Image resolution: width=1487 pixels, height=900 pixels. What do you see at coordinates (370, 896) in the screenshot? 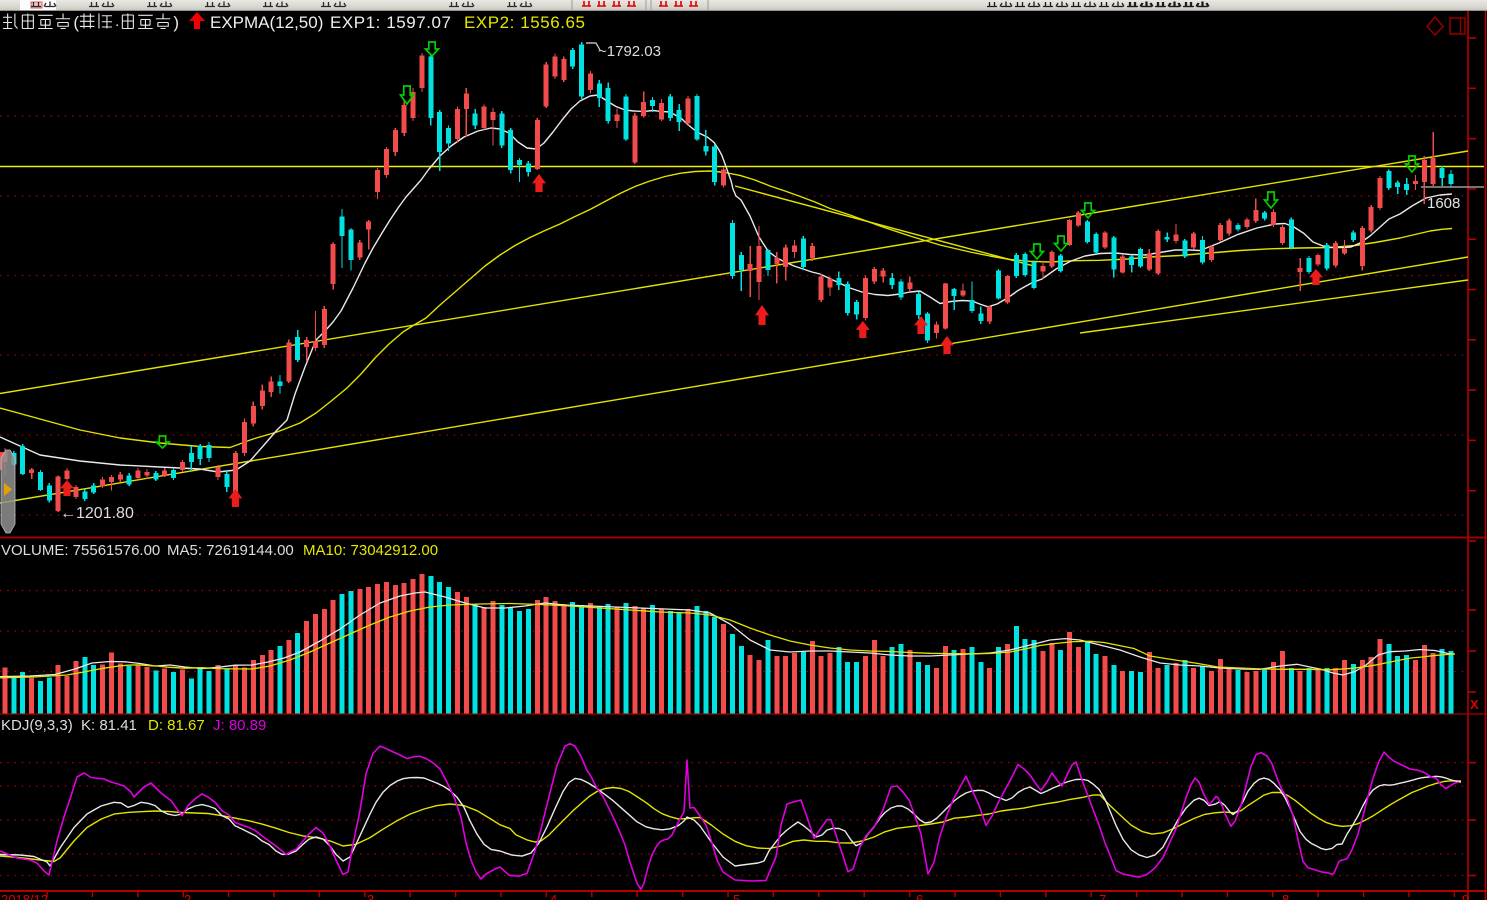
I see `svg-text: 3` at bounding box center [370, 896].